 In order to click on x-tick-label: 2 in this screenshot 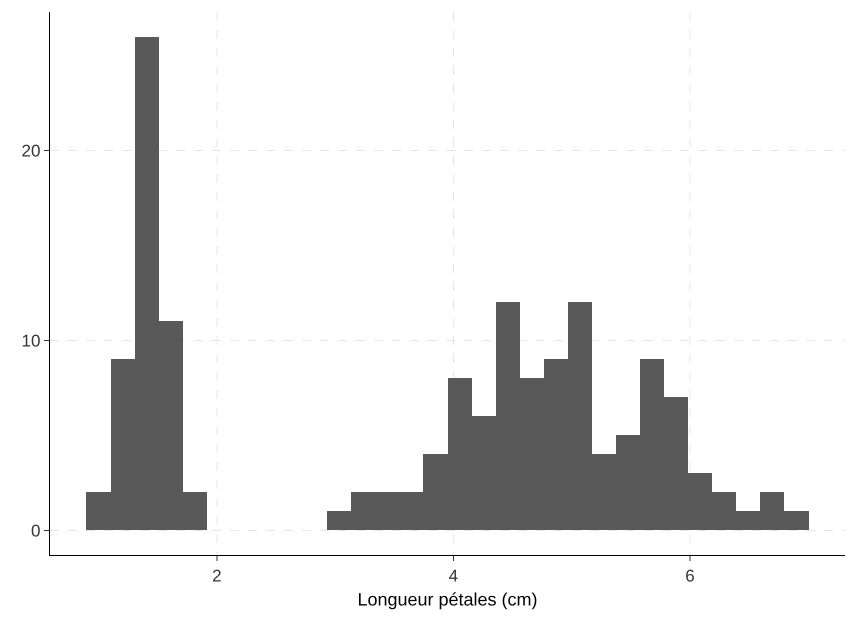, I will do `click(217, 576)`.